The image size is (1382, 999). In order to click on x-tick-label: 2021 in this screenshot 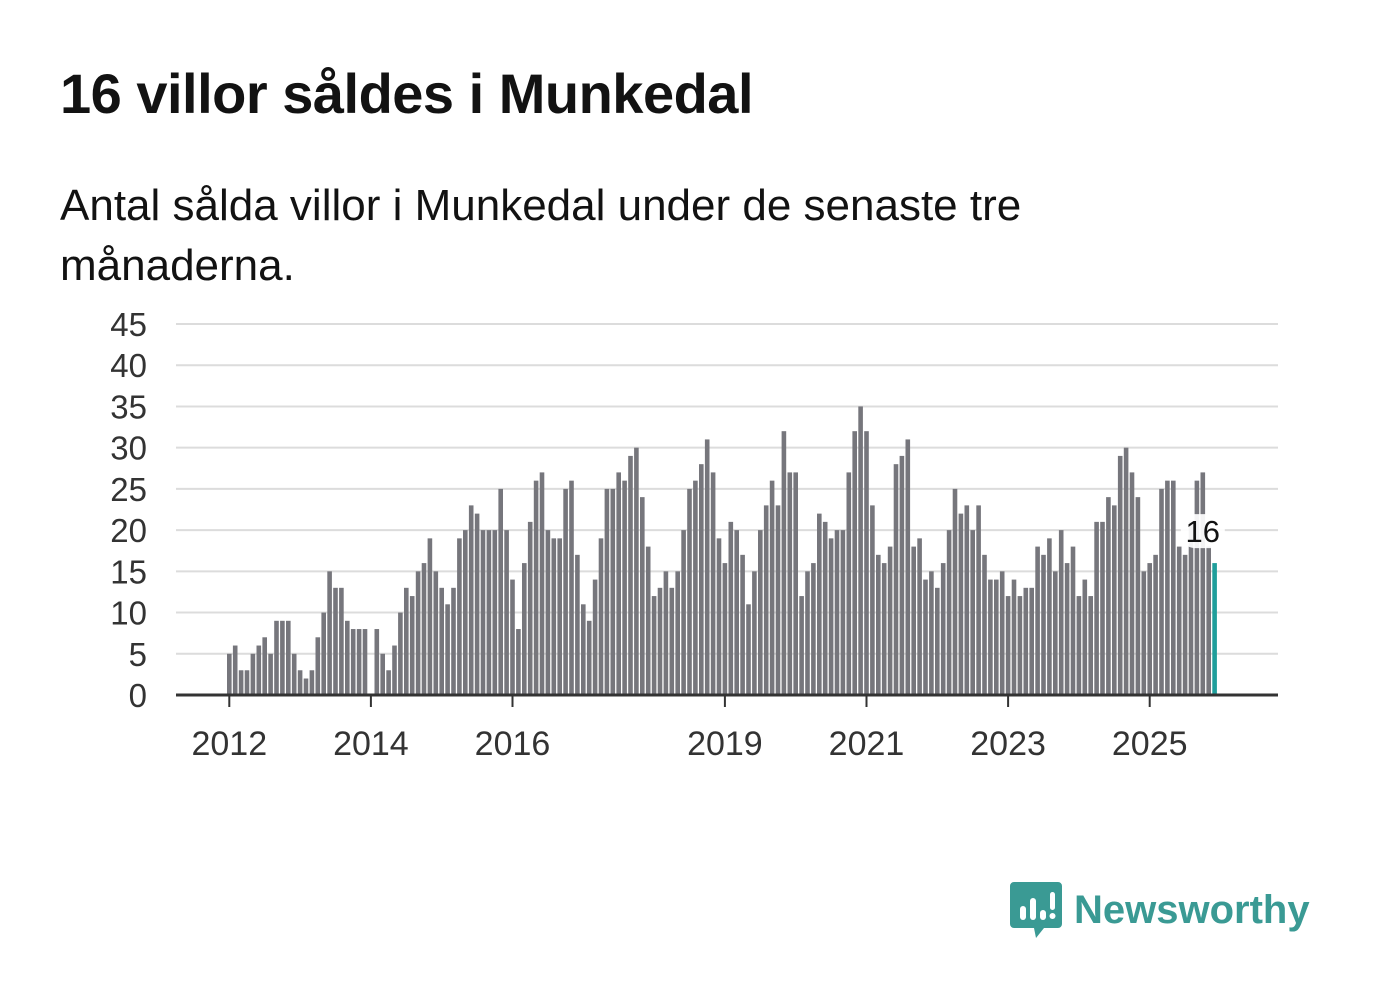, I will do `click(867, 744)`.